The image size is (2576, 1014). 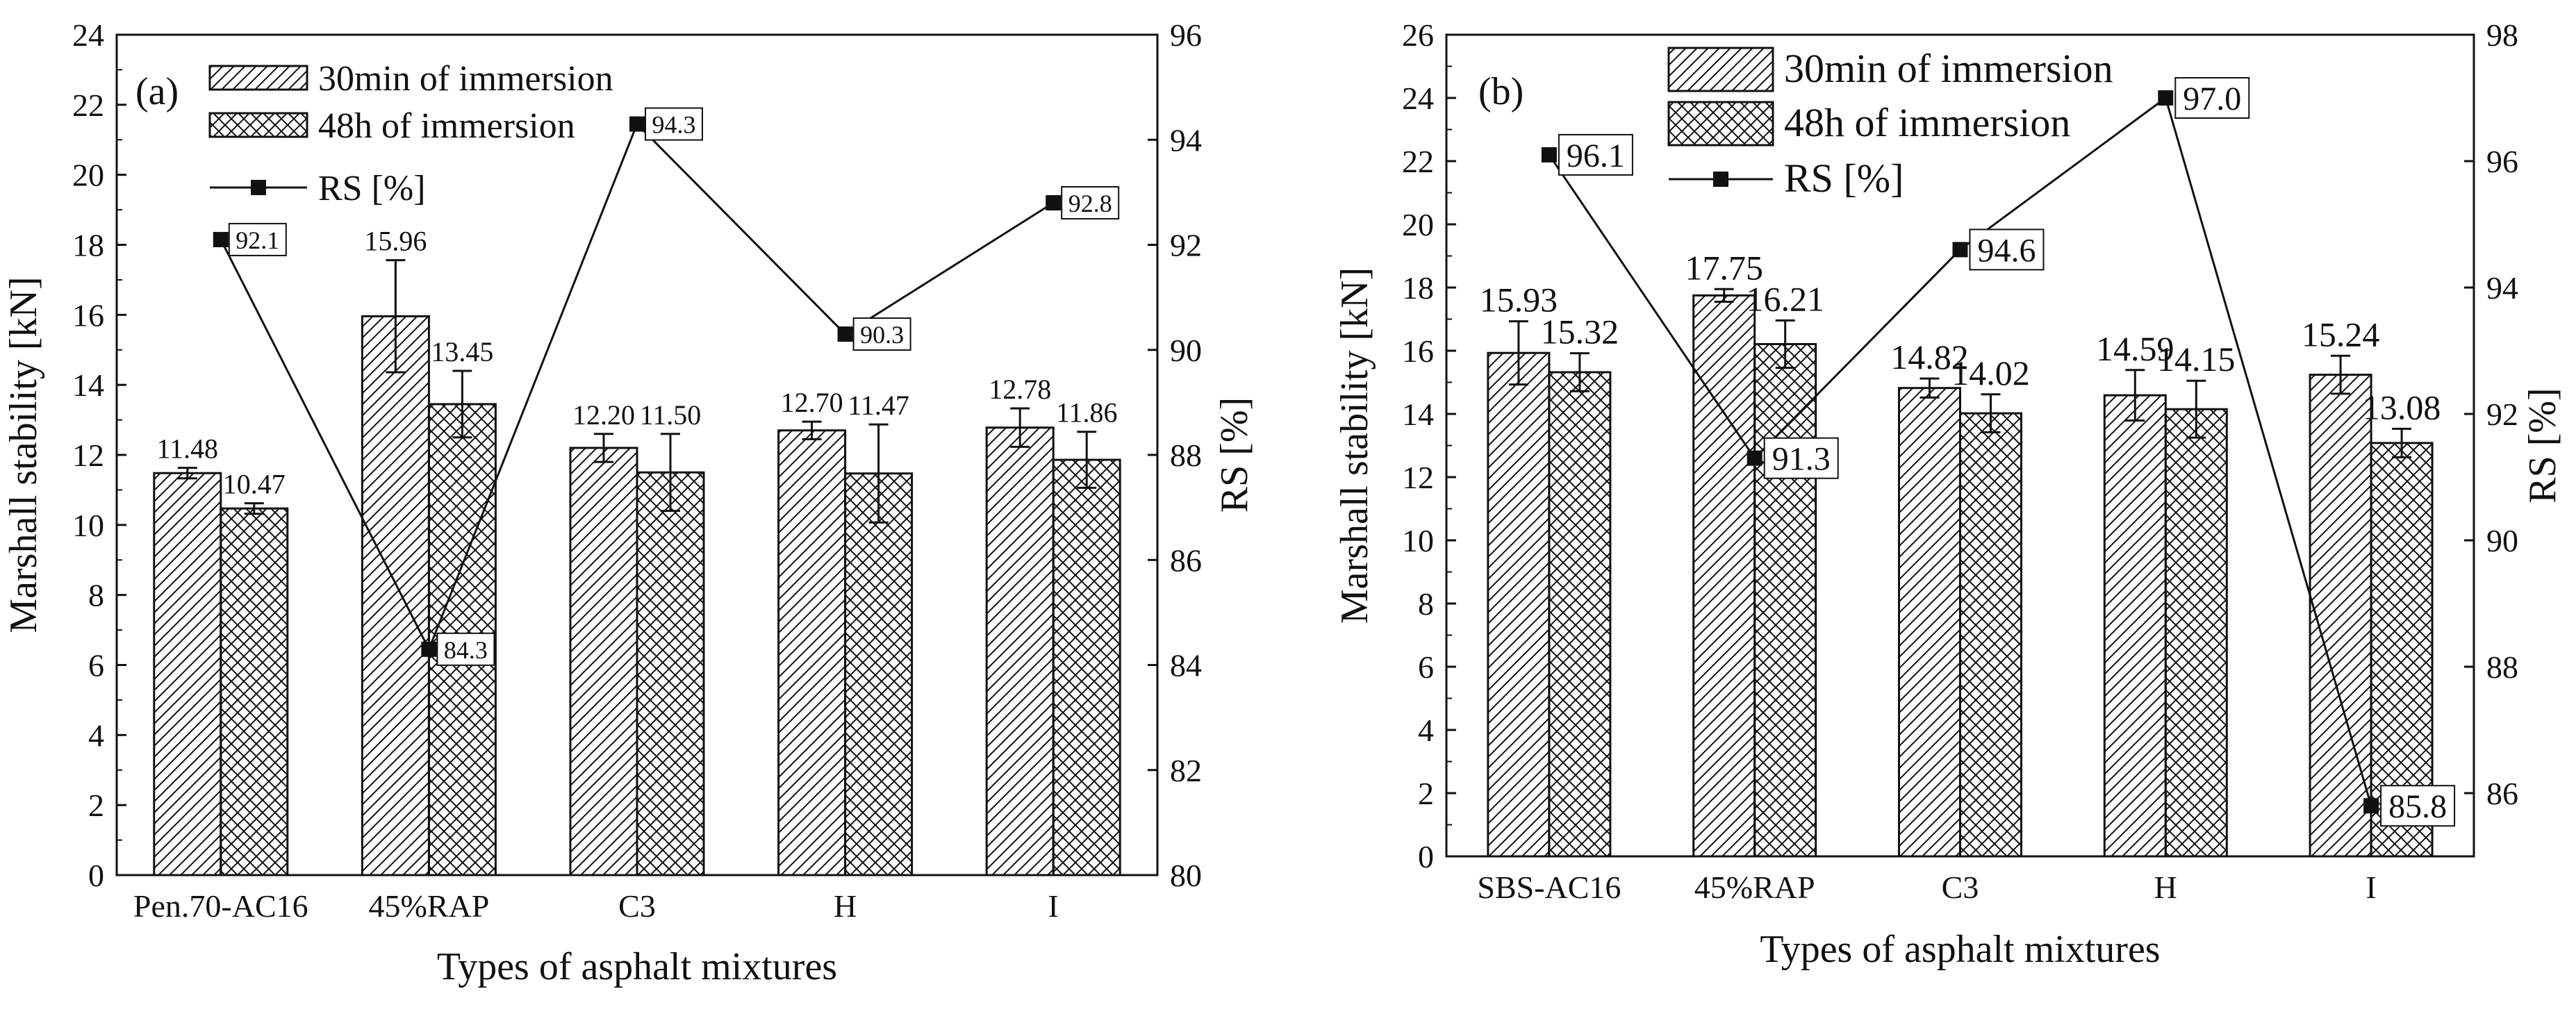 I want to click on y2-tick-label: 90, so click(x=2502, y=540).